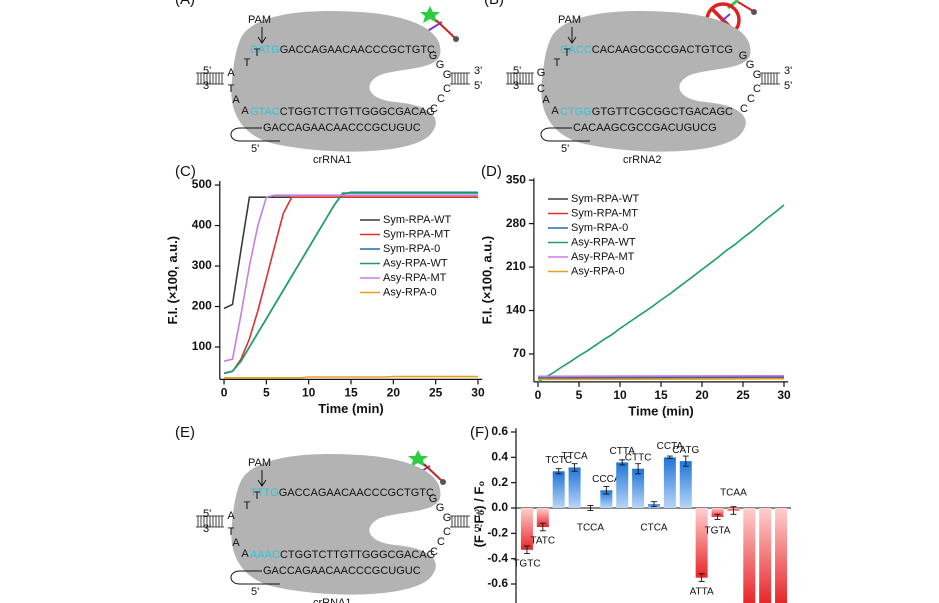 Image resolution: width=939 pixels, height=603 pixels. Describe the element at coordinates (416, 234) in the screenshot. I see `legend-label: Sym-RPA-MT` at that location.